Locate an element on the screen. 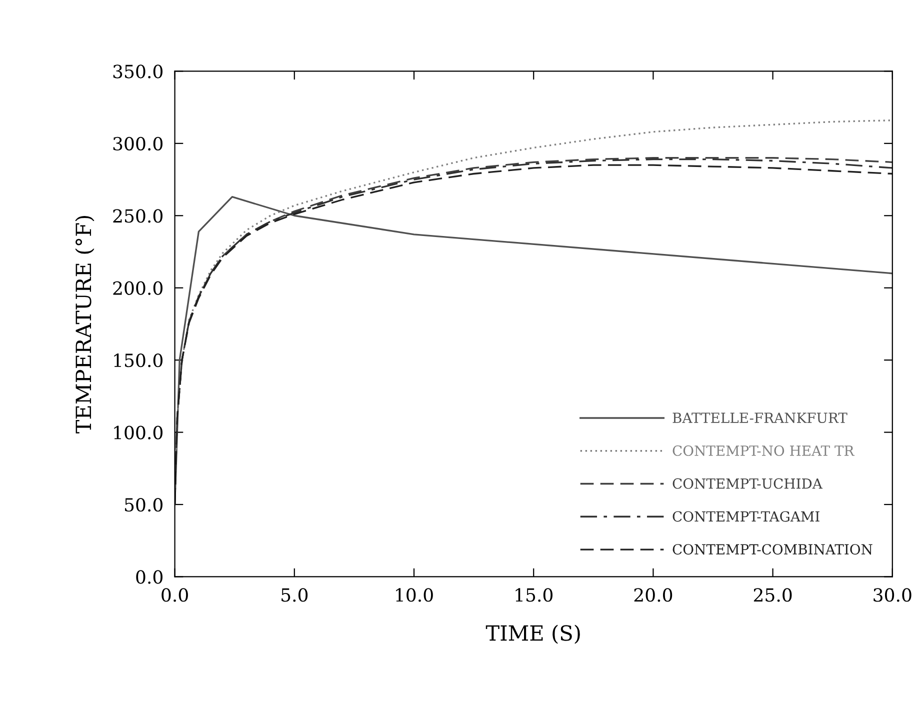 This screenshot has width=920, height=712. y-tick-label: 150.0 is located at coordinates (138, 361).